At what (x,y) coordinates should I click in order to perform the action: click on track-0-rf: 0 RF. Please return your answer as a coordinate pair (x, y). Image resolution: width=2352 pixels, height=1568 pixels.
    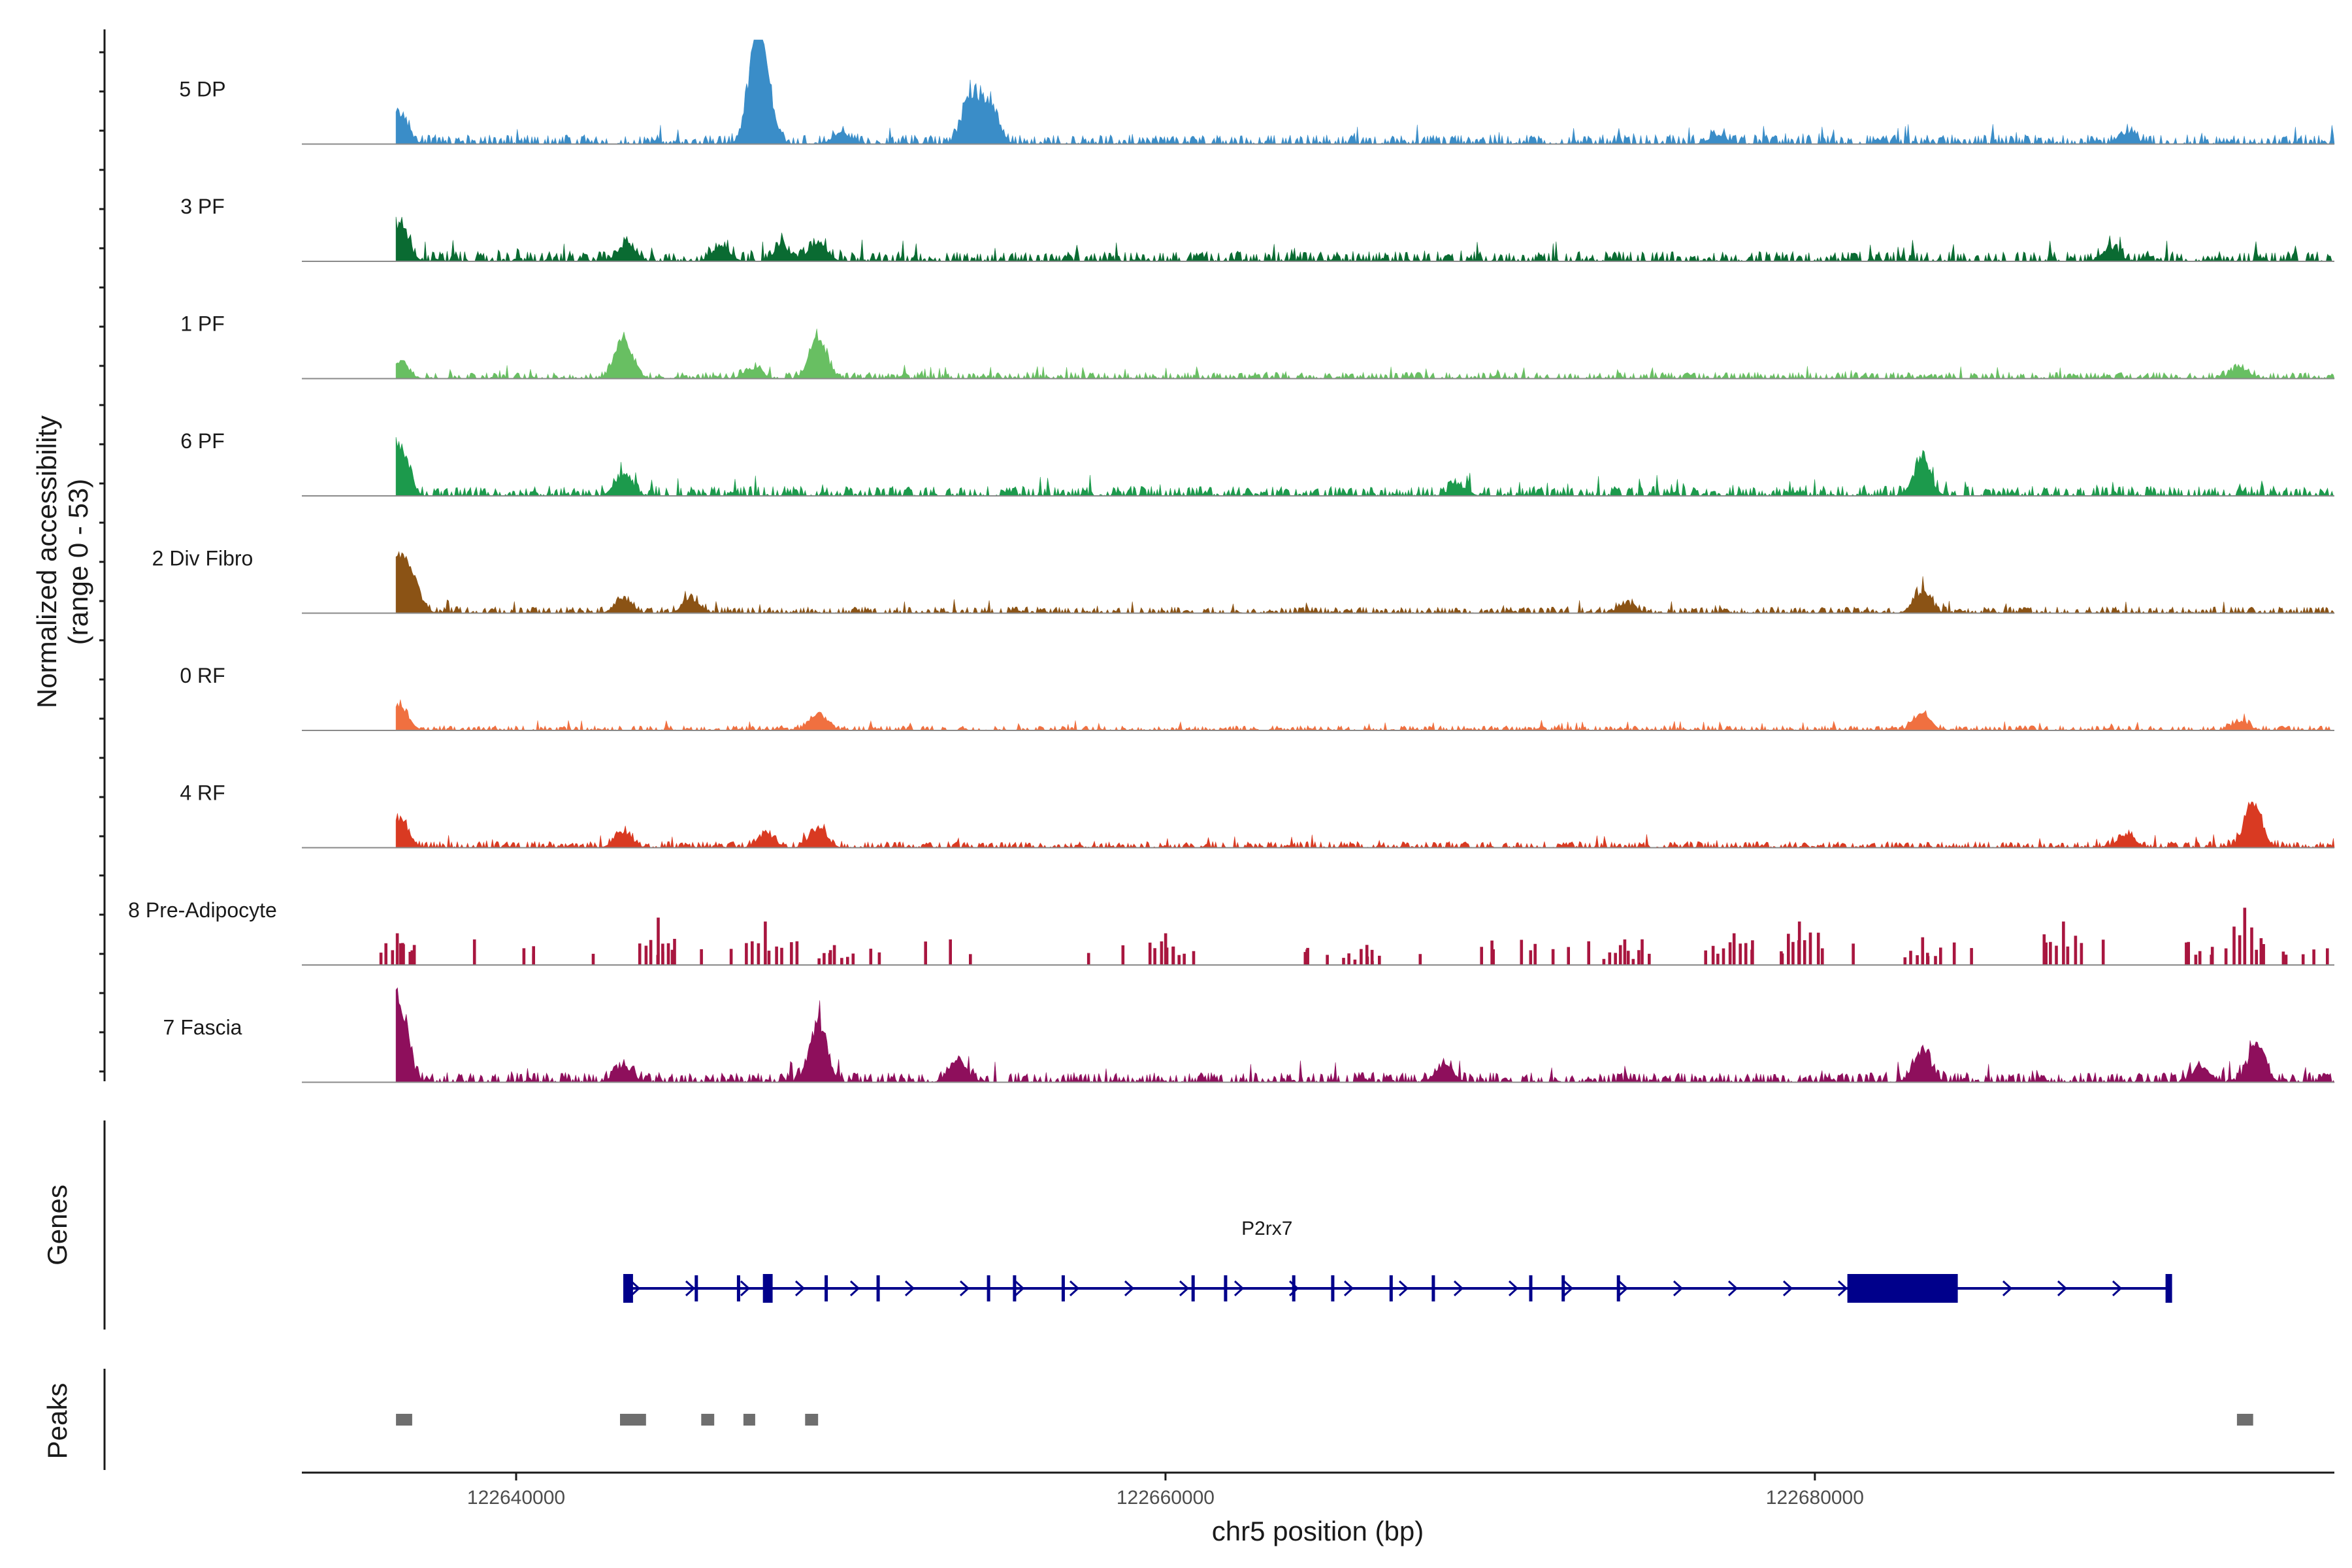
    Looking at the image, I should click on (1257, 698).